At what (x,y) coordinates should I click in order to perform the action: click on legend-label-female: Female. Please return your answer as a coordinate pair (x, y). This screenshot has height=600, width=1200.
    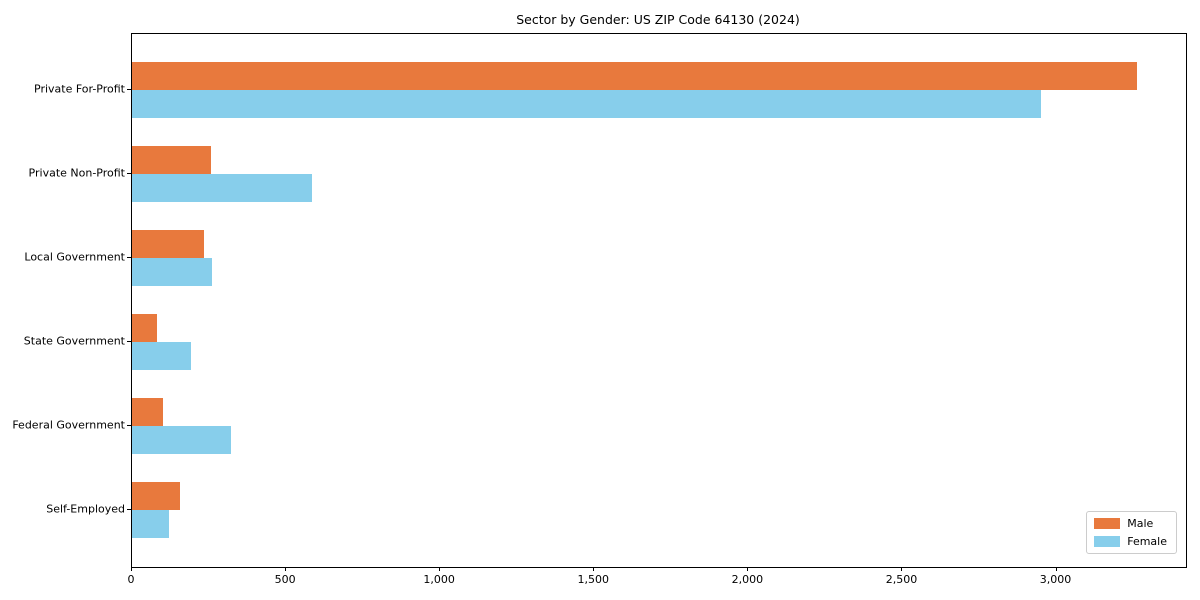
    Looking at the image, I should click on (1147, 541).